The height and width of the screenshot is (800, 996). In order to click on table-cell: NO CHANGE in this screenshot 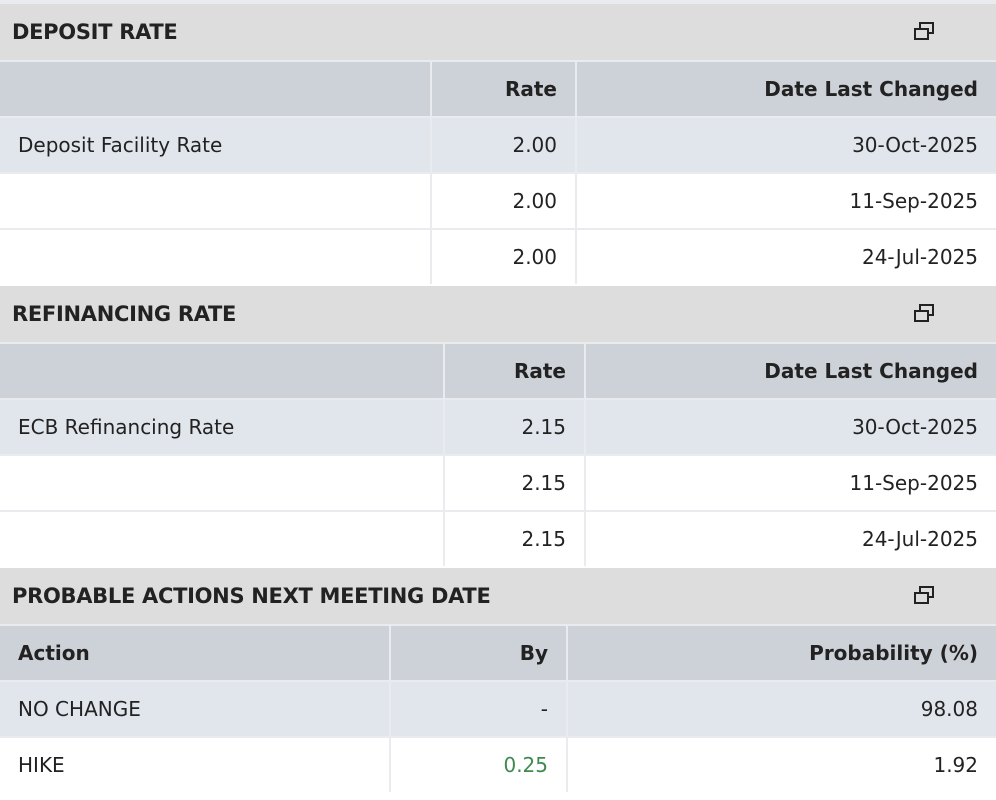, I will do `click(194, 709)`.